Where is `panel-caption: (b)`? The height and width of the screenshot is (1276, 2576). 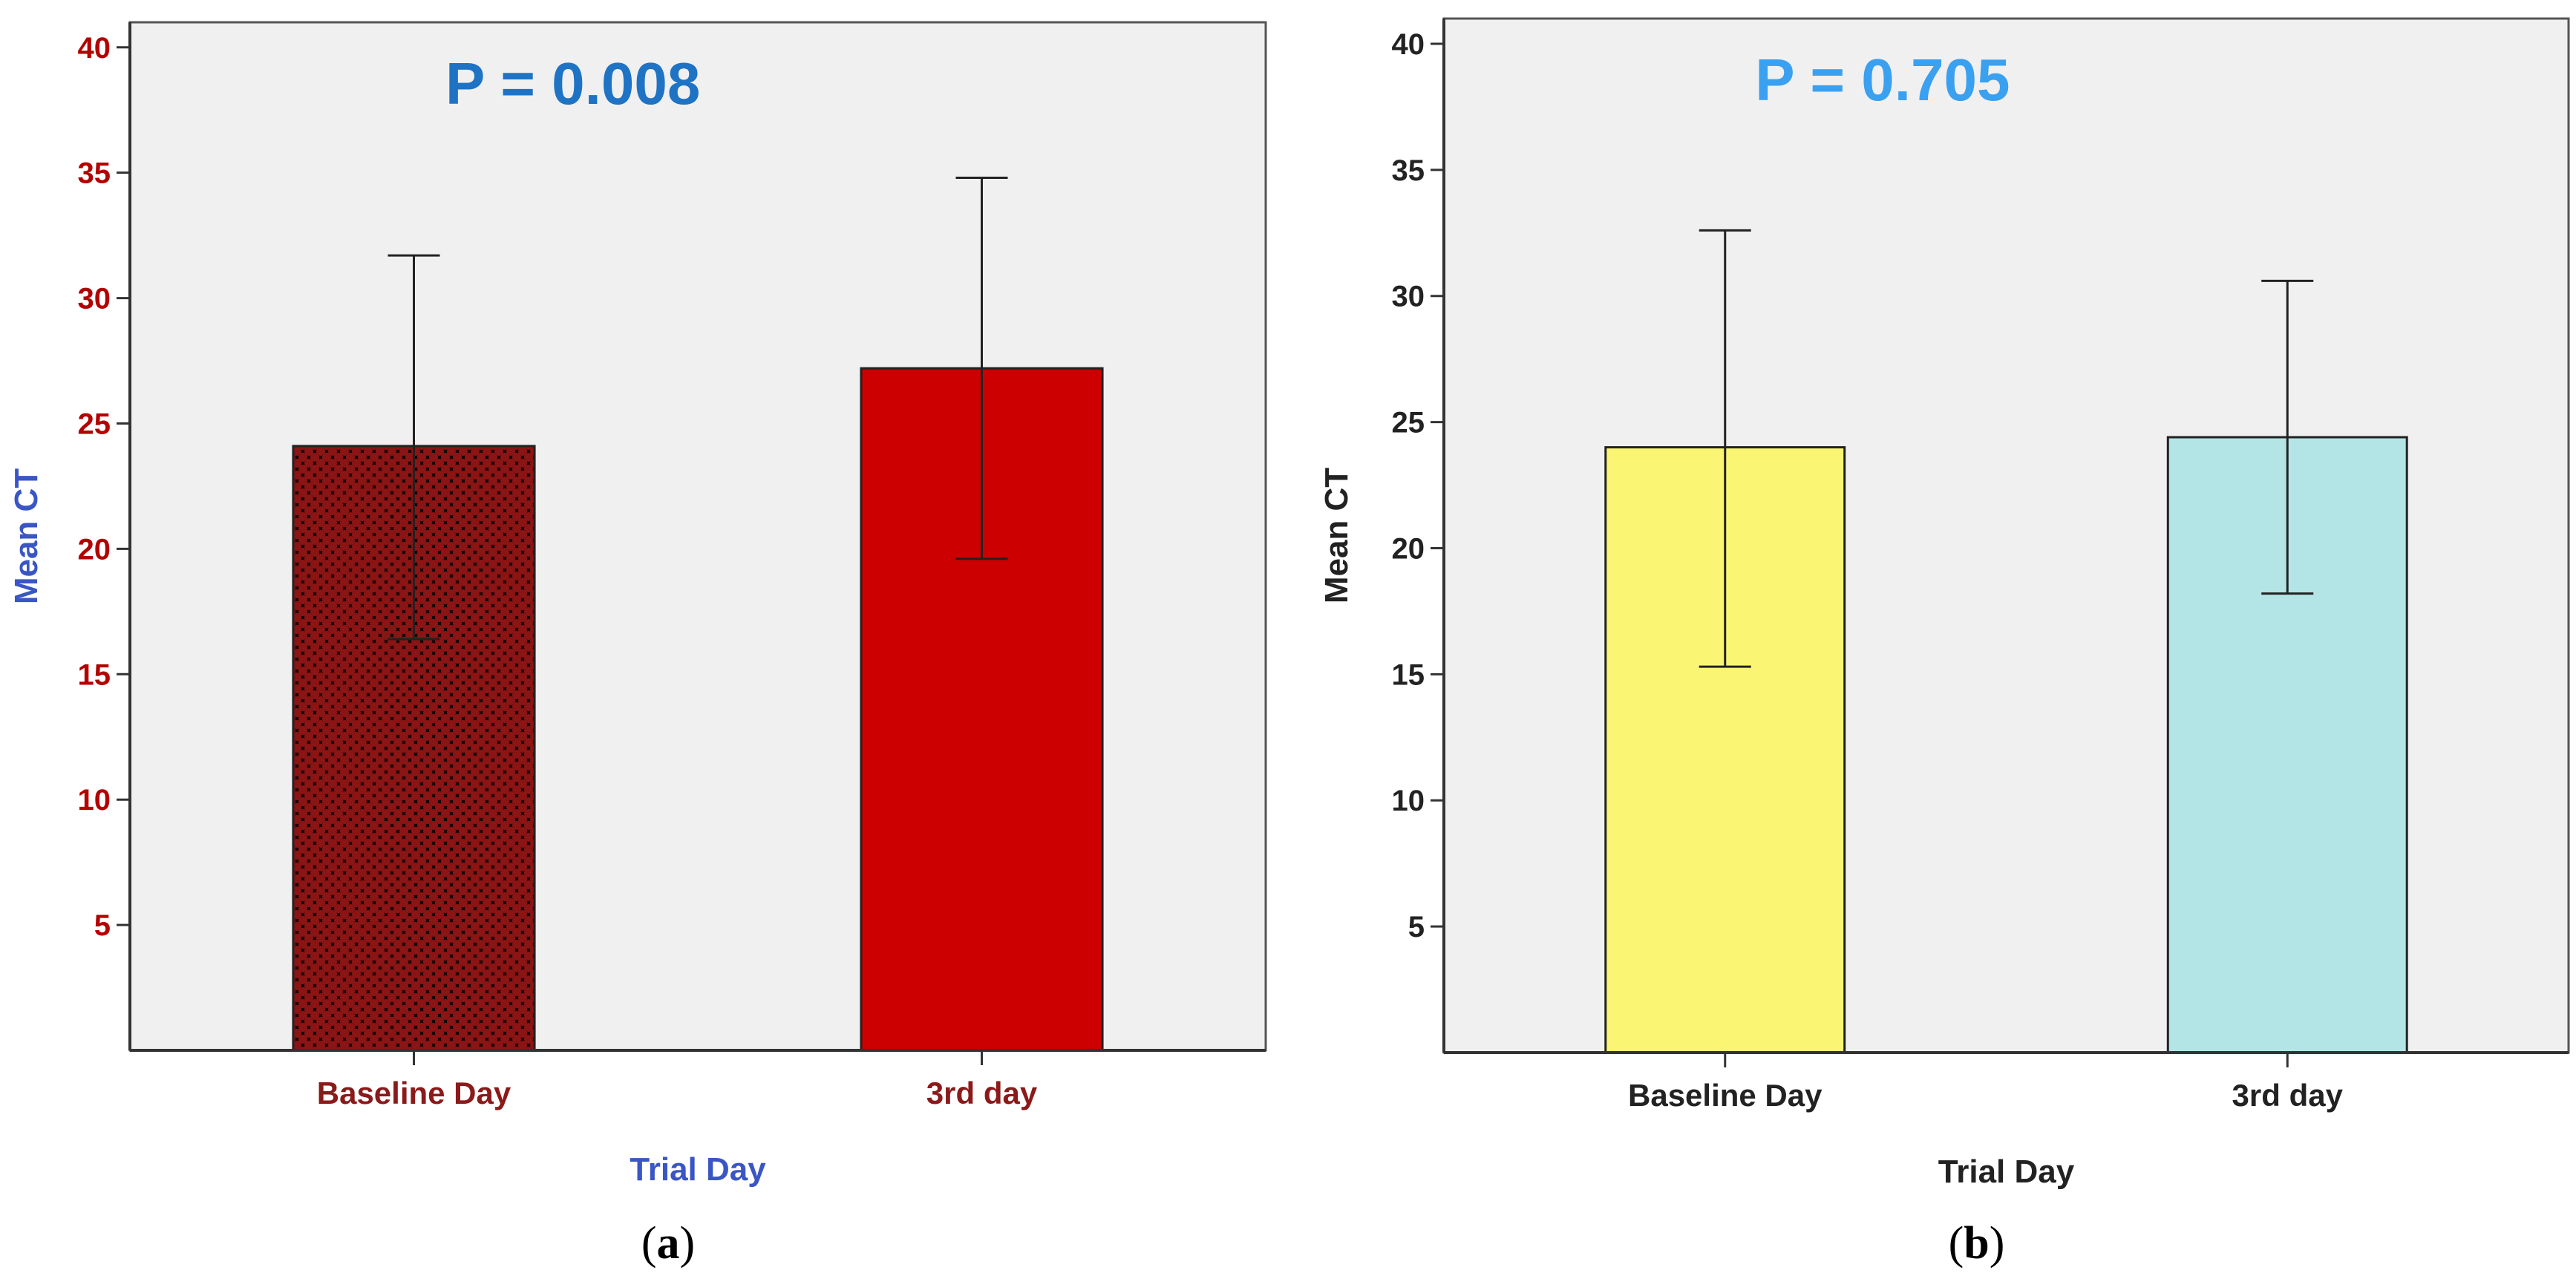 panel-caption: (b) is located at coordinates (1977, 1243).